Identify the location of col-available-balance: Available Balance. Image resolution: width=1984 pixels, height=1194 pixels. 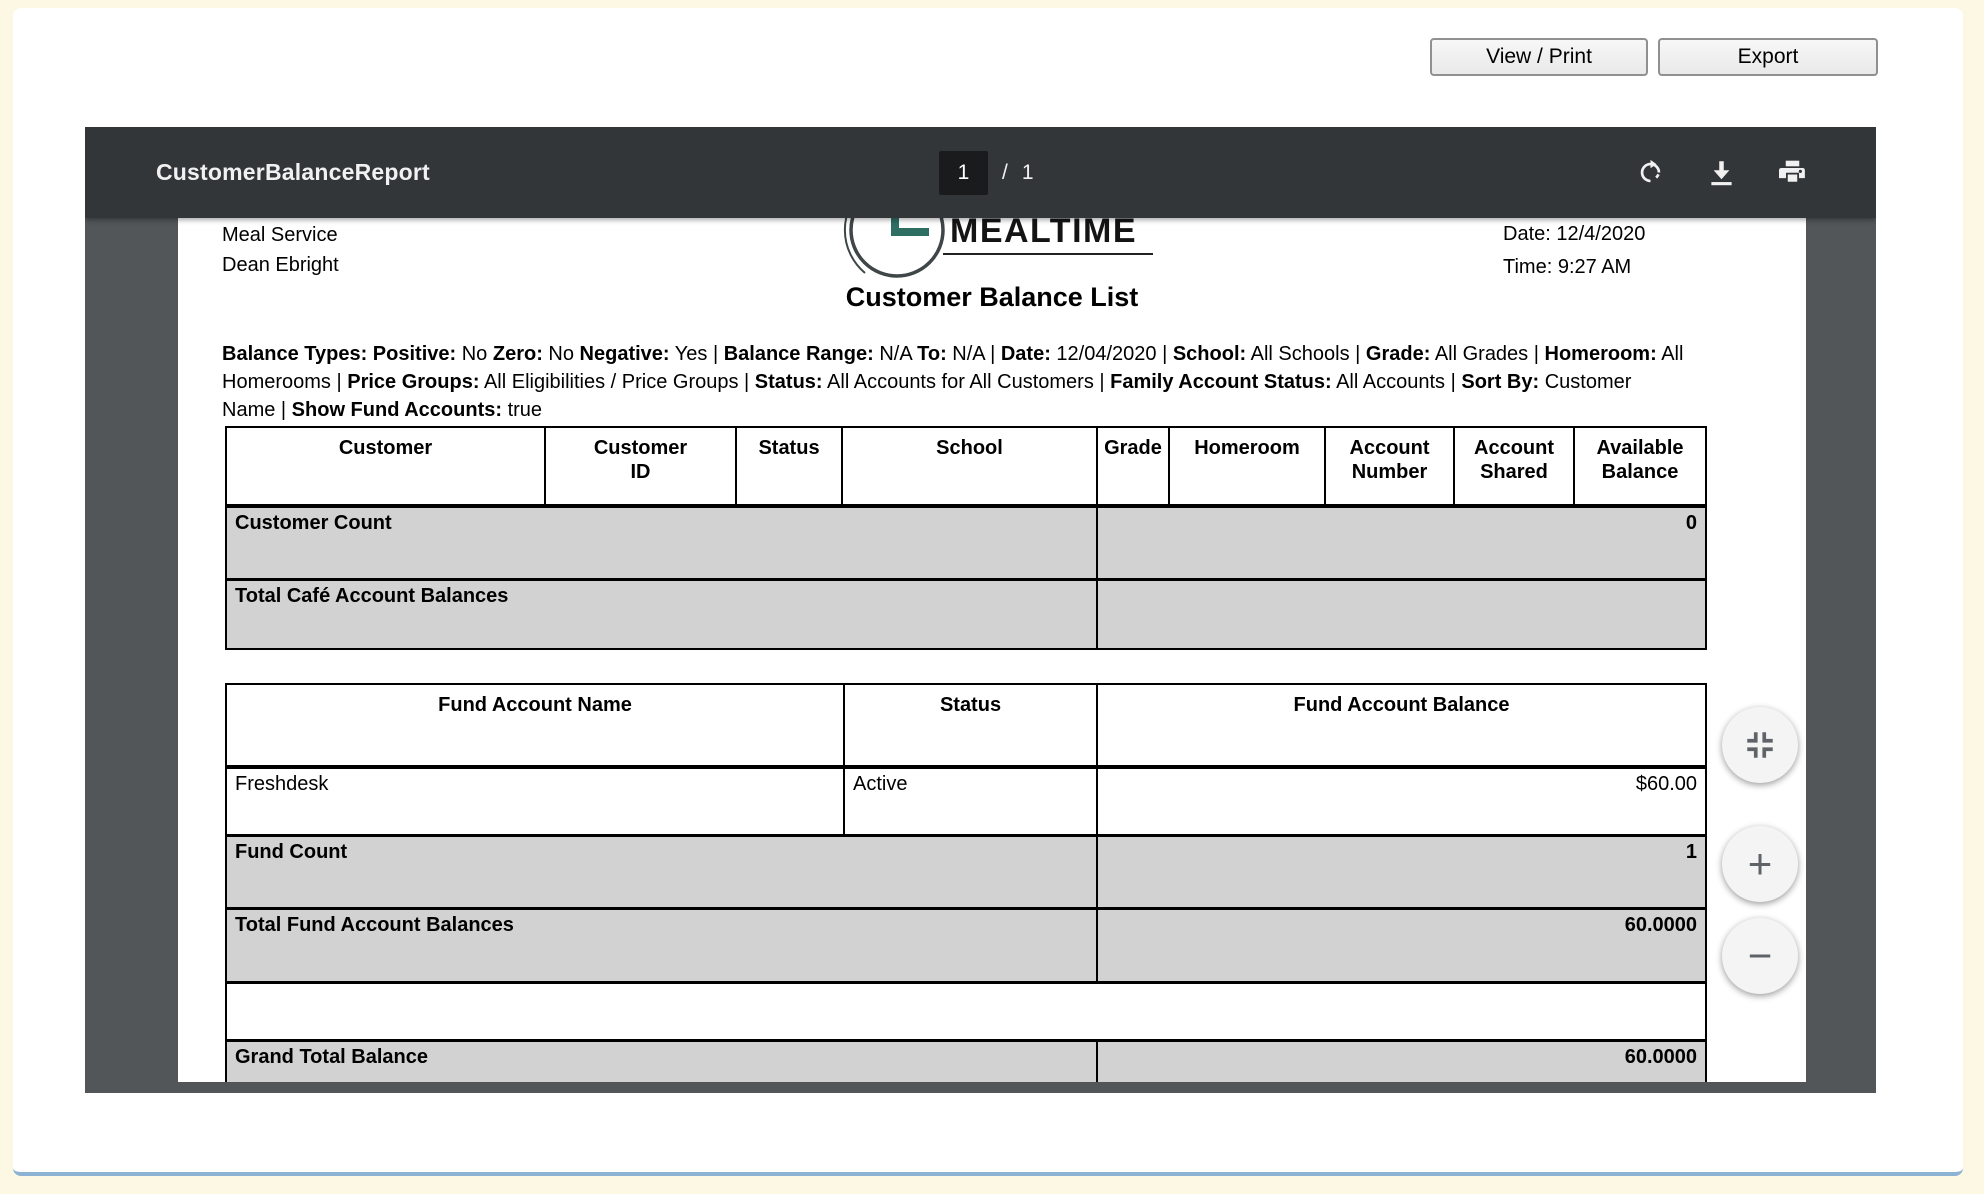
(1640, 467).